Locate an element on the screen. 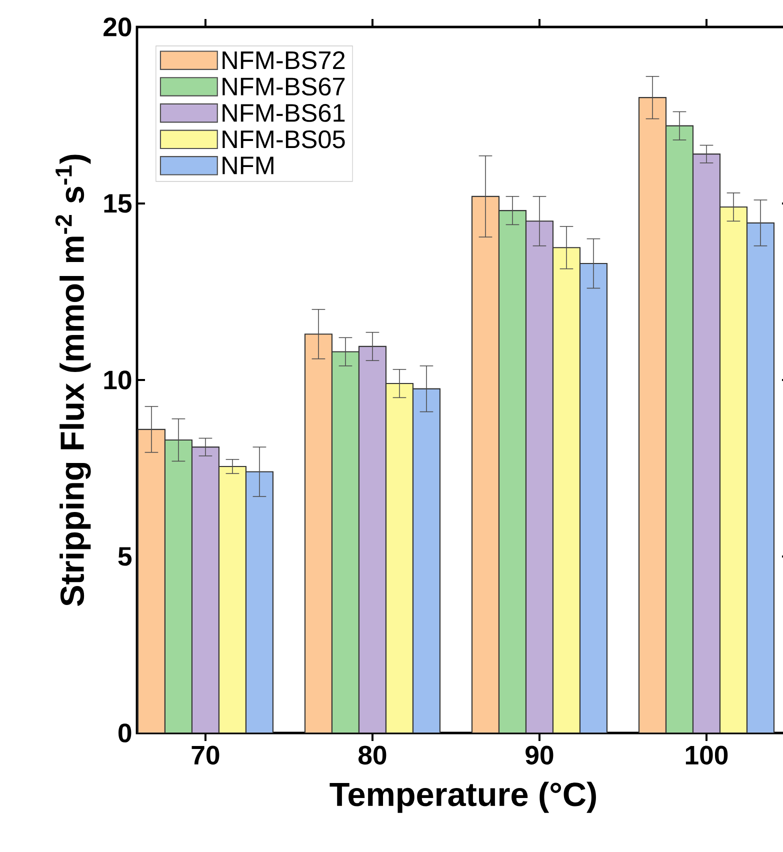 The height and width of the screenshot is (852, 783). x-tick-label: 90 is located at coordinates (540, 755).